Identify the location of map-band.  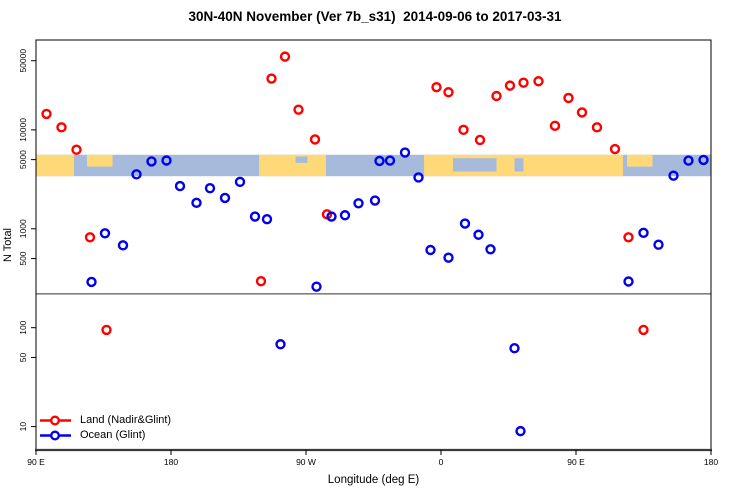
(373, 165).